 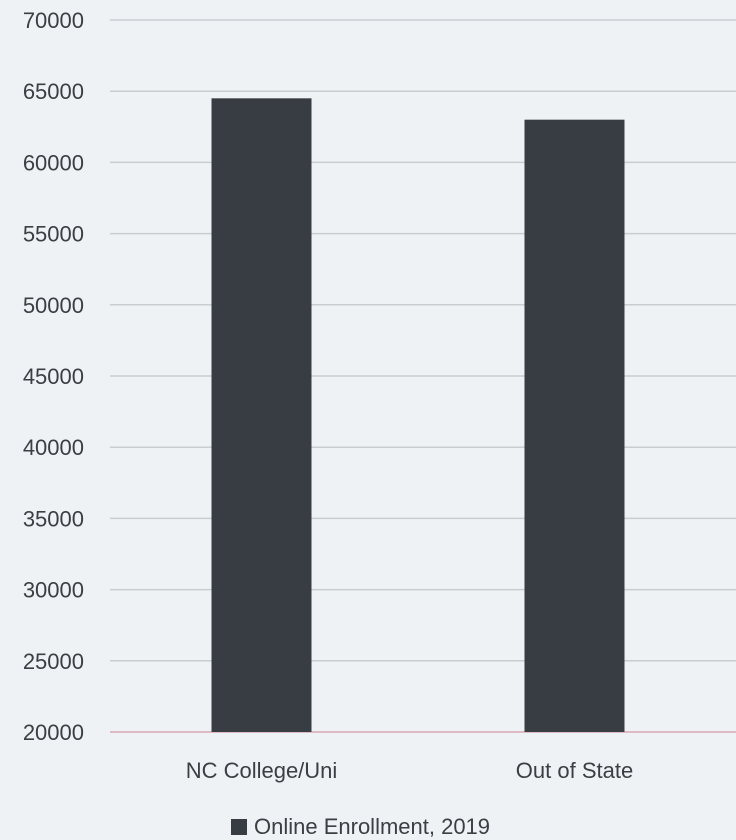 What do you see at coordinates (53, 447) in the screenshot?
I see `y-tick-label: 40000` at bounding box center [53, 447].